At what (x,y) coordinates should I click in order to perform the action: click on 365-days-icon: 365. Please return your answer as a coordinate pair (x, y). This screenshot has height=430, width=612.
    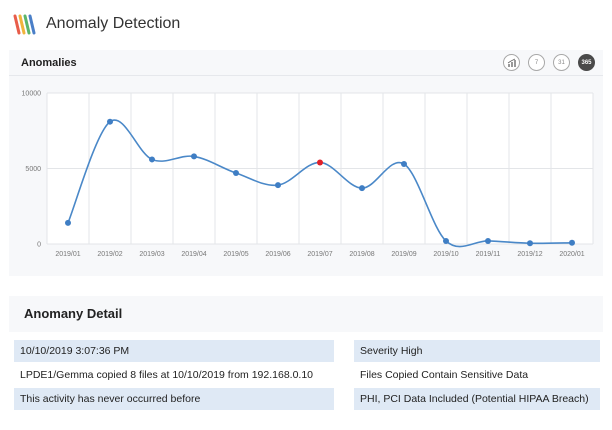
    Looking at the image, I should click on (586, 62).